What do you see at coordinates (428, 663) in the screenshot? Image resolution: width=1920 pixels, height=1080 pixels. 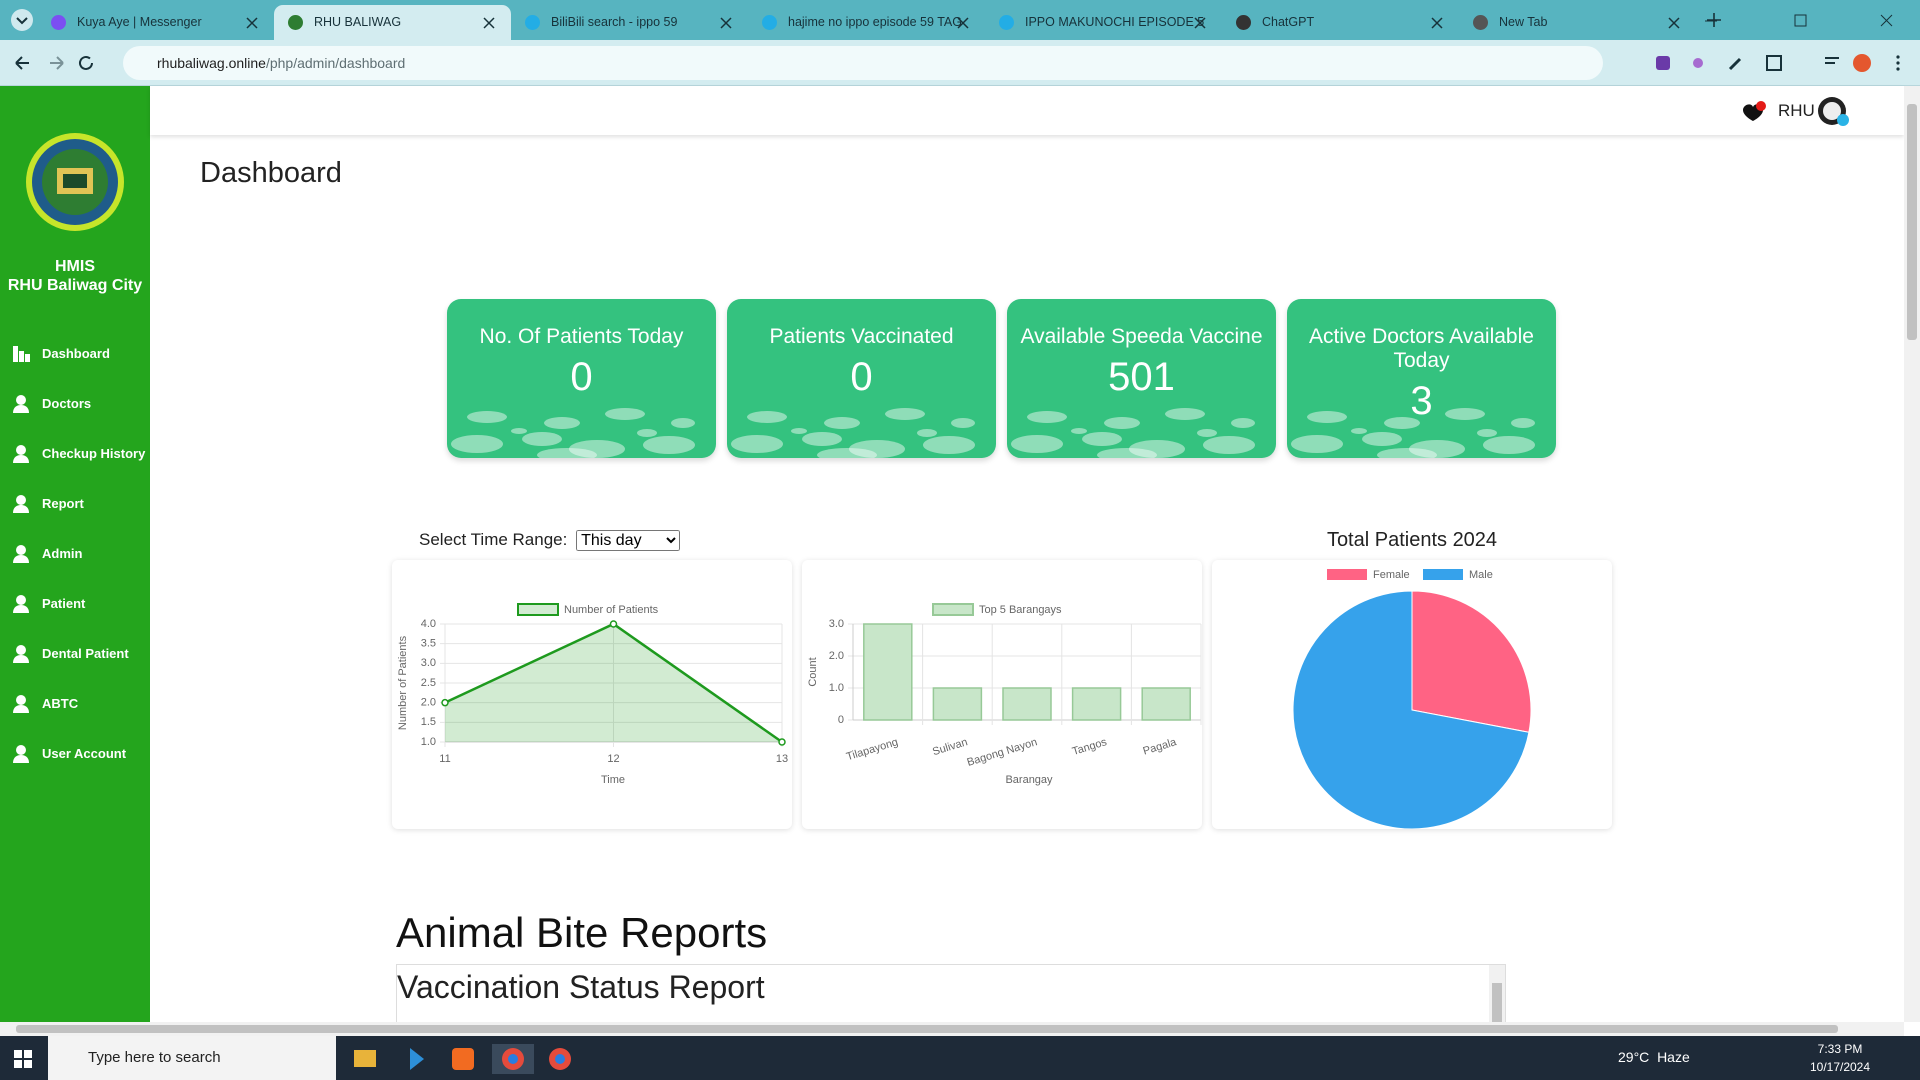 I see `y-tick-label: 3.0` at bounding box center [428, 663].